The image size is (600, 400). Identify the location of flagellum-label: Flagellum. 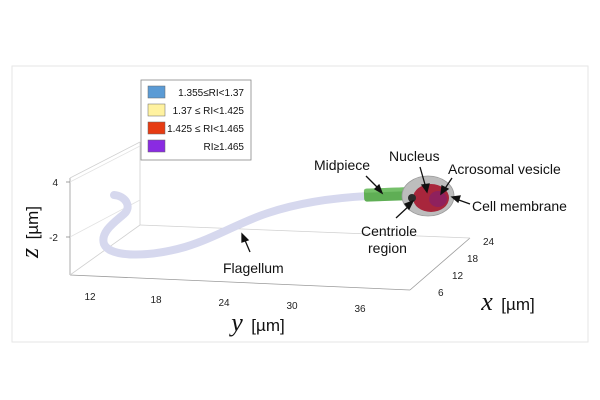
(253, 268).